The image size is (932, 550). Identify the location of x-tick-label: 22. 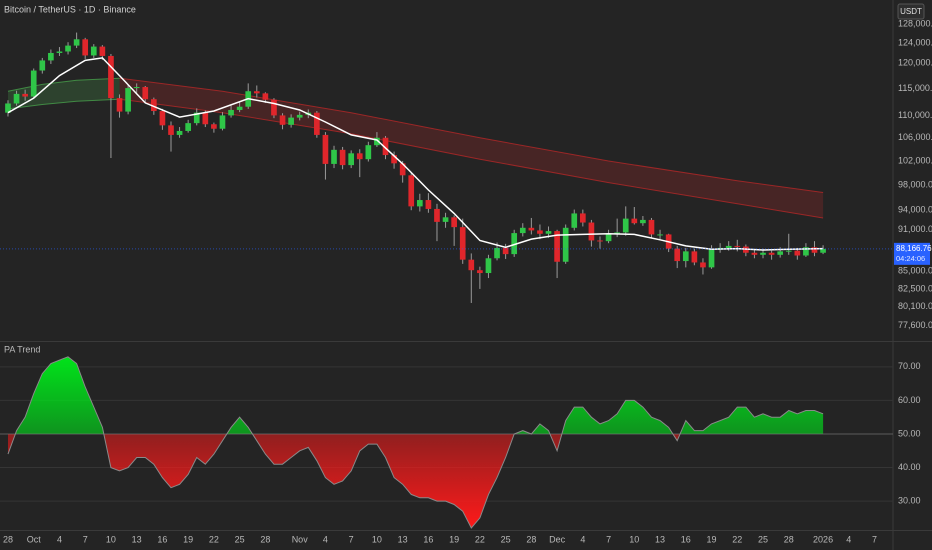
(737, 539).